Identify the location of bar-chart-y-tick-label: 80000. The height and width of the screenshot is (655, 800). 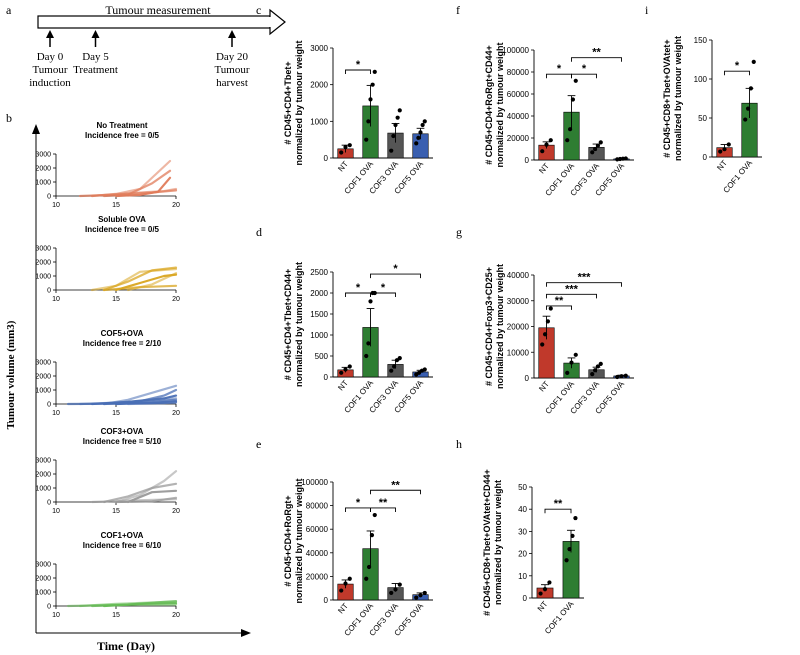
(317, 506).